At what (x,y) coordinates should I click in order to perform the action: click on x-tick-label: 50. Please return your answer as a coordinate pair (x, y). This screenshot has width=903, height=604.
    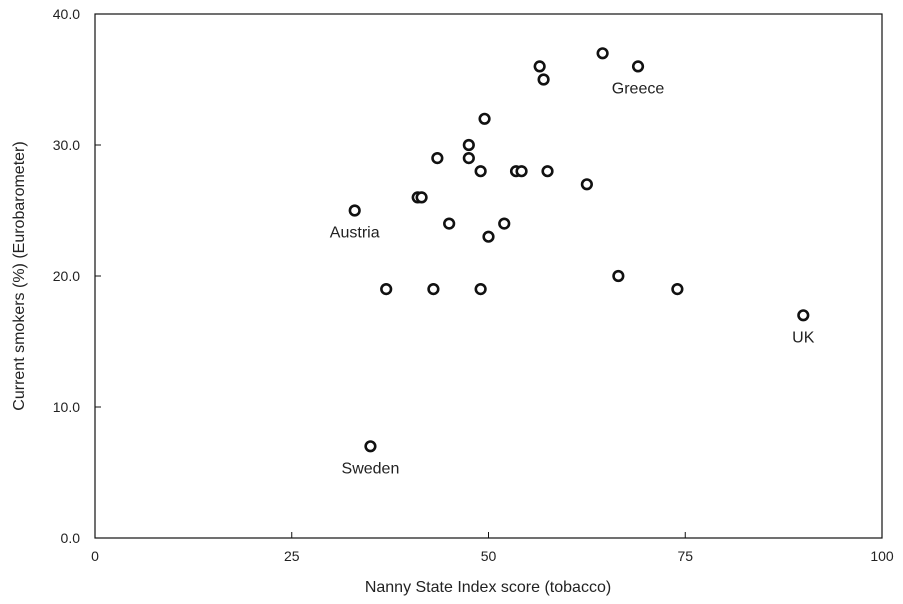
    Looking at the image, I should click on (489, 556).